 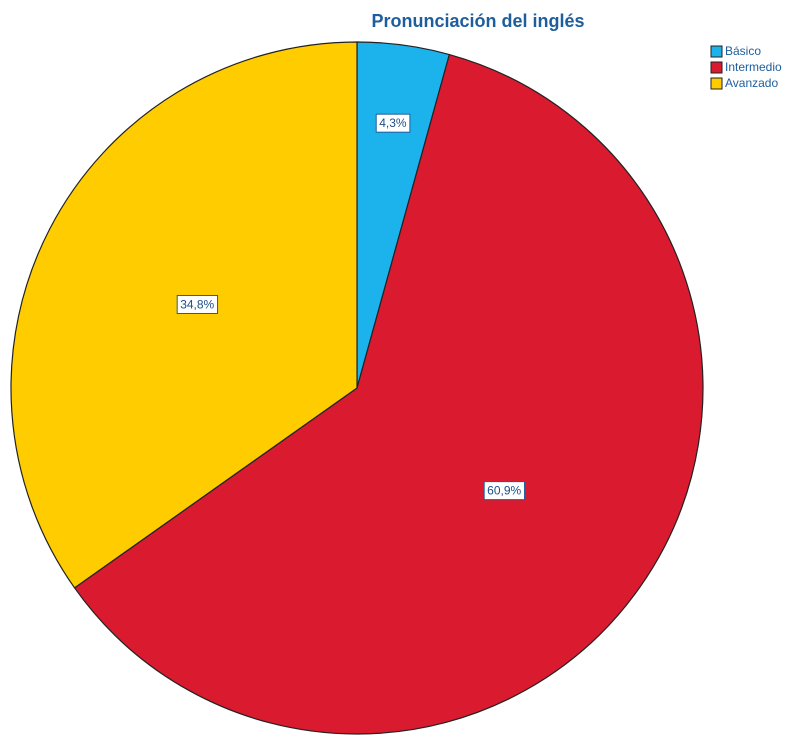 What do you see at coordinates (477, 21) in the screenshot?
I see `chart-title: Pronunciación del inglés` at bounding box center [477, 21].